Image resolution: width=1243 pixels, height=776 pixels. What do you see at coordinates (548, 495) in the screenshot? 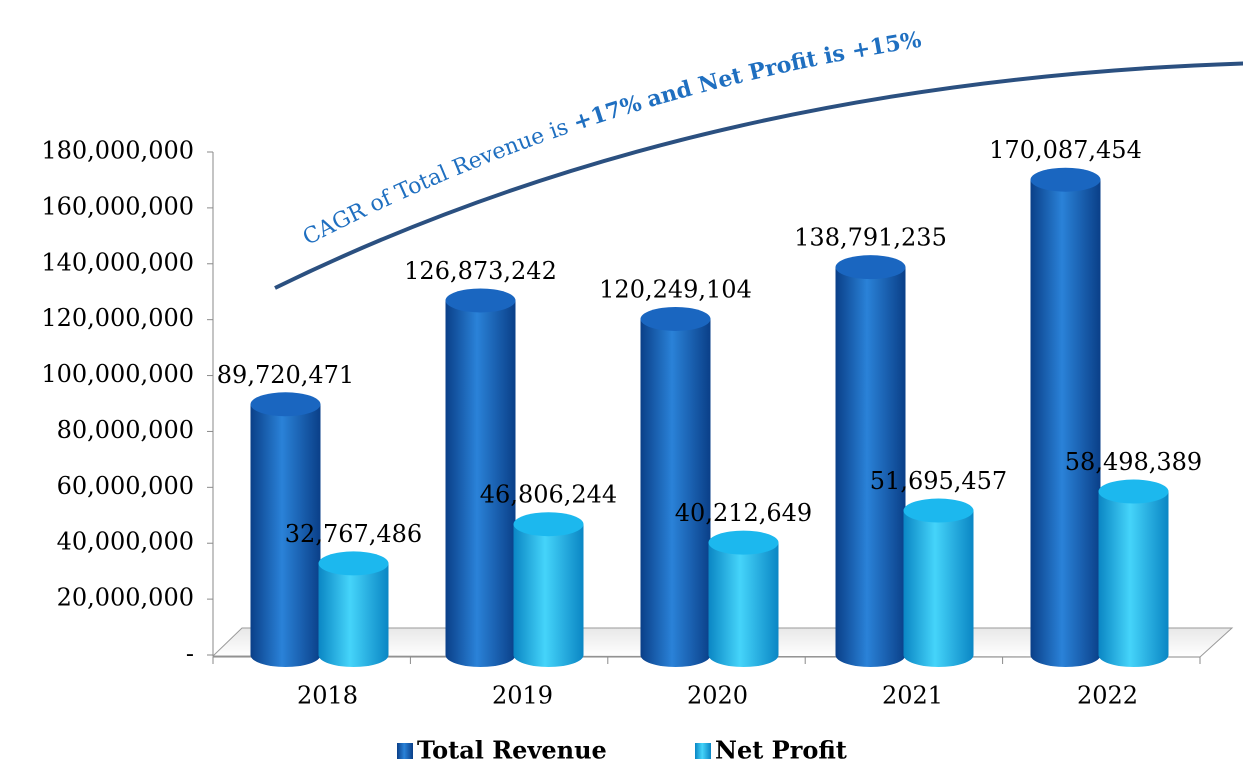
I see `data-label: 46,806,244` at bounding box center [548, 495].